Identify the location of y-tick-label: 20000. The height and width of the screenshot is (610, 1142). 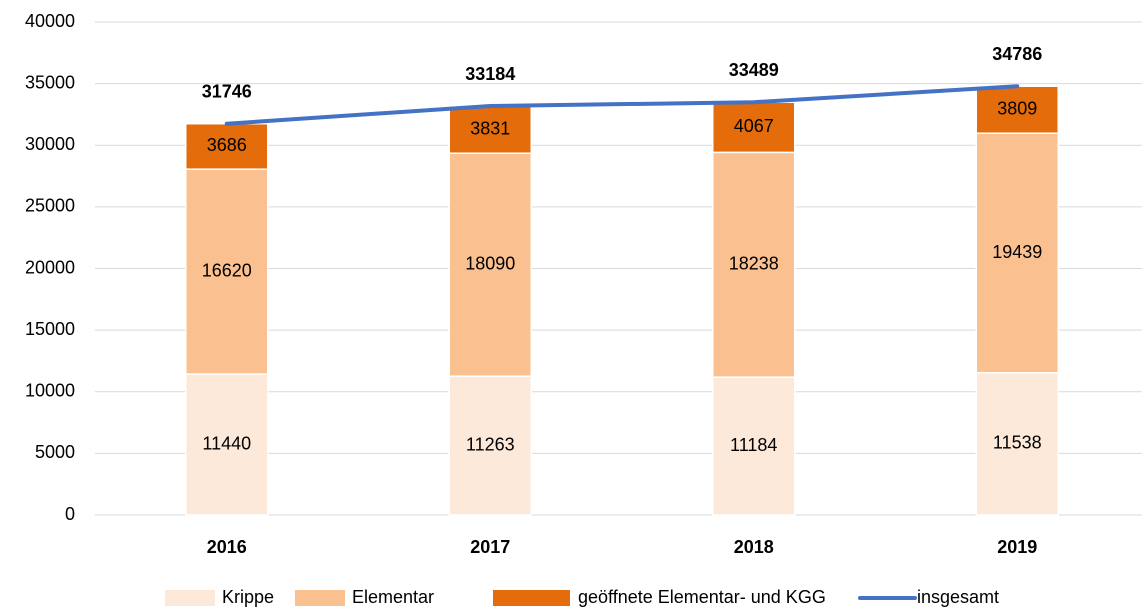
(50, 267).